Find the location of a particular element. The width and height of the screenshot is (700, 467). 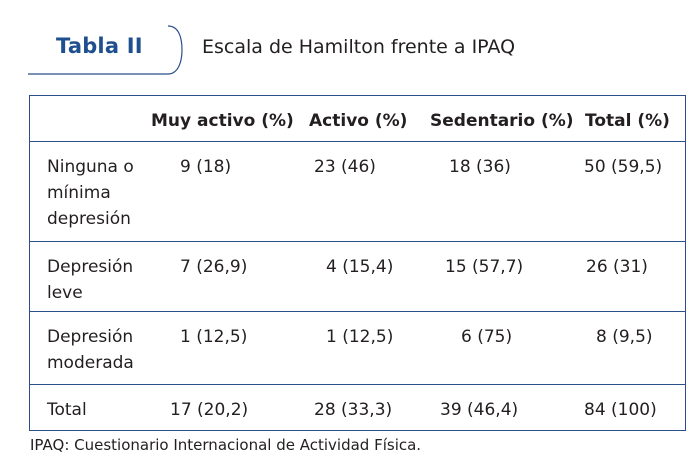

row-label-line: leve is located at coordinates (65, 293).